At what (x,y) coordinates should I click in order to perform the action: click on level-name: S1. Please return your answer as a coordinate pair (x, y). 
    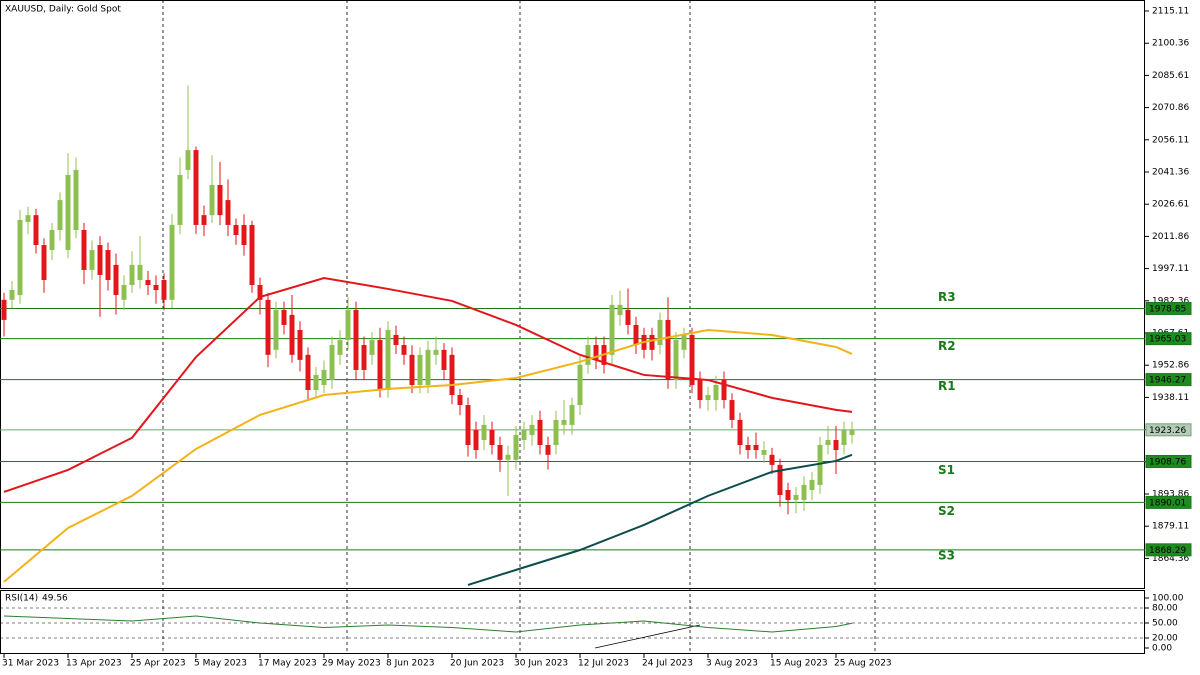
    Looking at the image, I should click on (946, 470).